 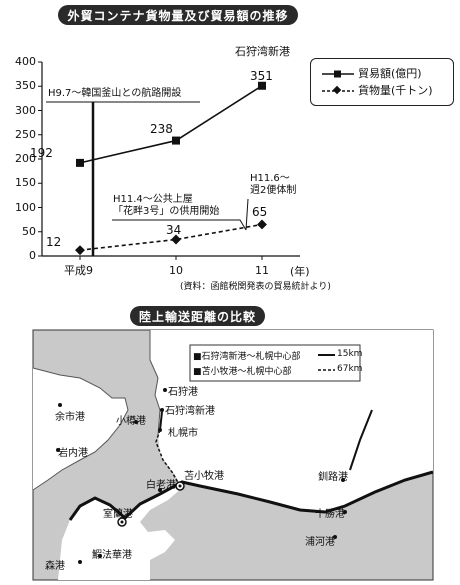 What do you see at coordinates (242, 372) in the screenshot?
I see `map-legend-label-tomakomai: ■苫小牧港～札幌中心部` at bounding box center [242, 372].